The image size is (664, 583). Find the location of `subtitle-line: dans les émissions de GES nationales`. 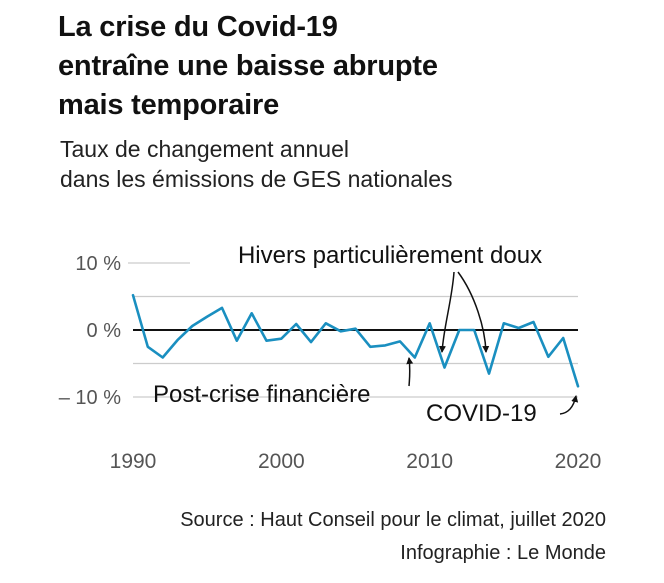

subtitle-line: dans les émissions de GES nationales is located at coordinates (256, 179).